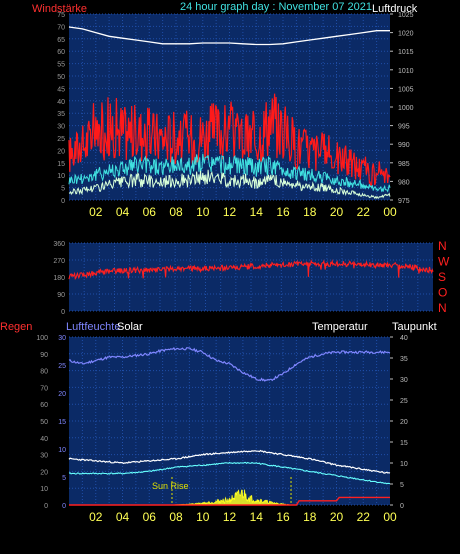 The image size is (460, 554). What do you see at coordinates (310, 517) in the screenshot?
I see `rain-x-tick-label: 18` at bounding box center [310, 517].